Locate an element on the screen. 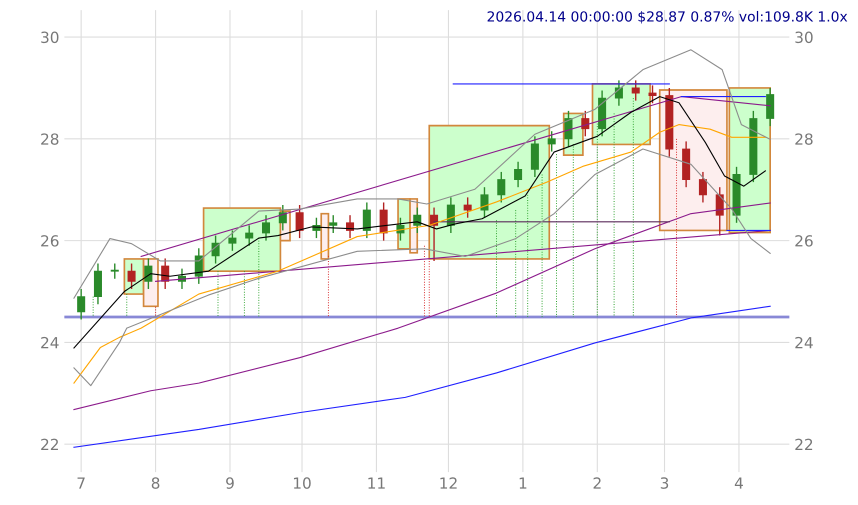 Image resolution: width=858 pixels, height=505 pixels. x-tick-label: 7 is located at coordinates (81, 483).